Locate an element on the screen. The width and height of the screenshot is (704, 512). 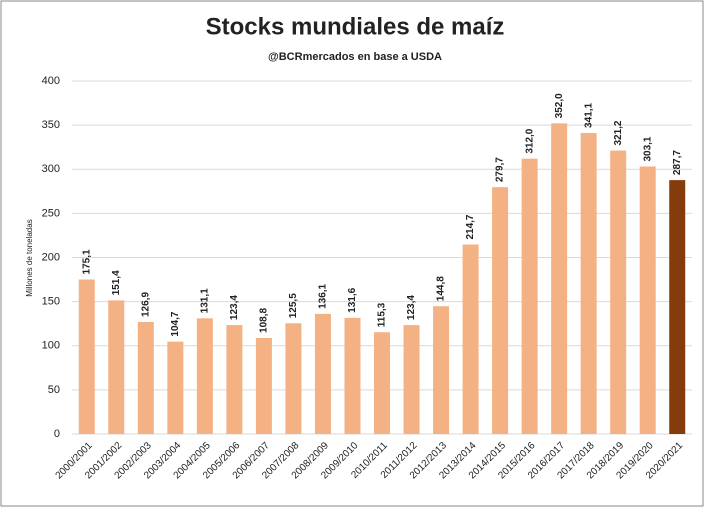
y-tick-label: 350 is located at coordinates (51, 125).